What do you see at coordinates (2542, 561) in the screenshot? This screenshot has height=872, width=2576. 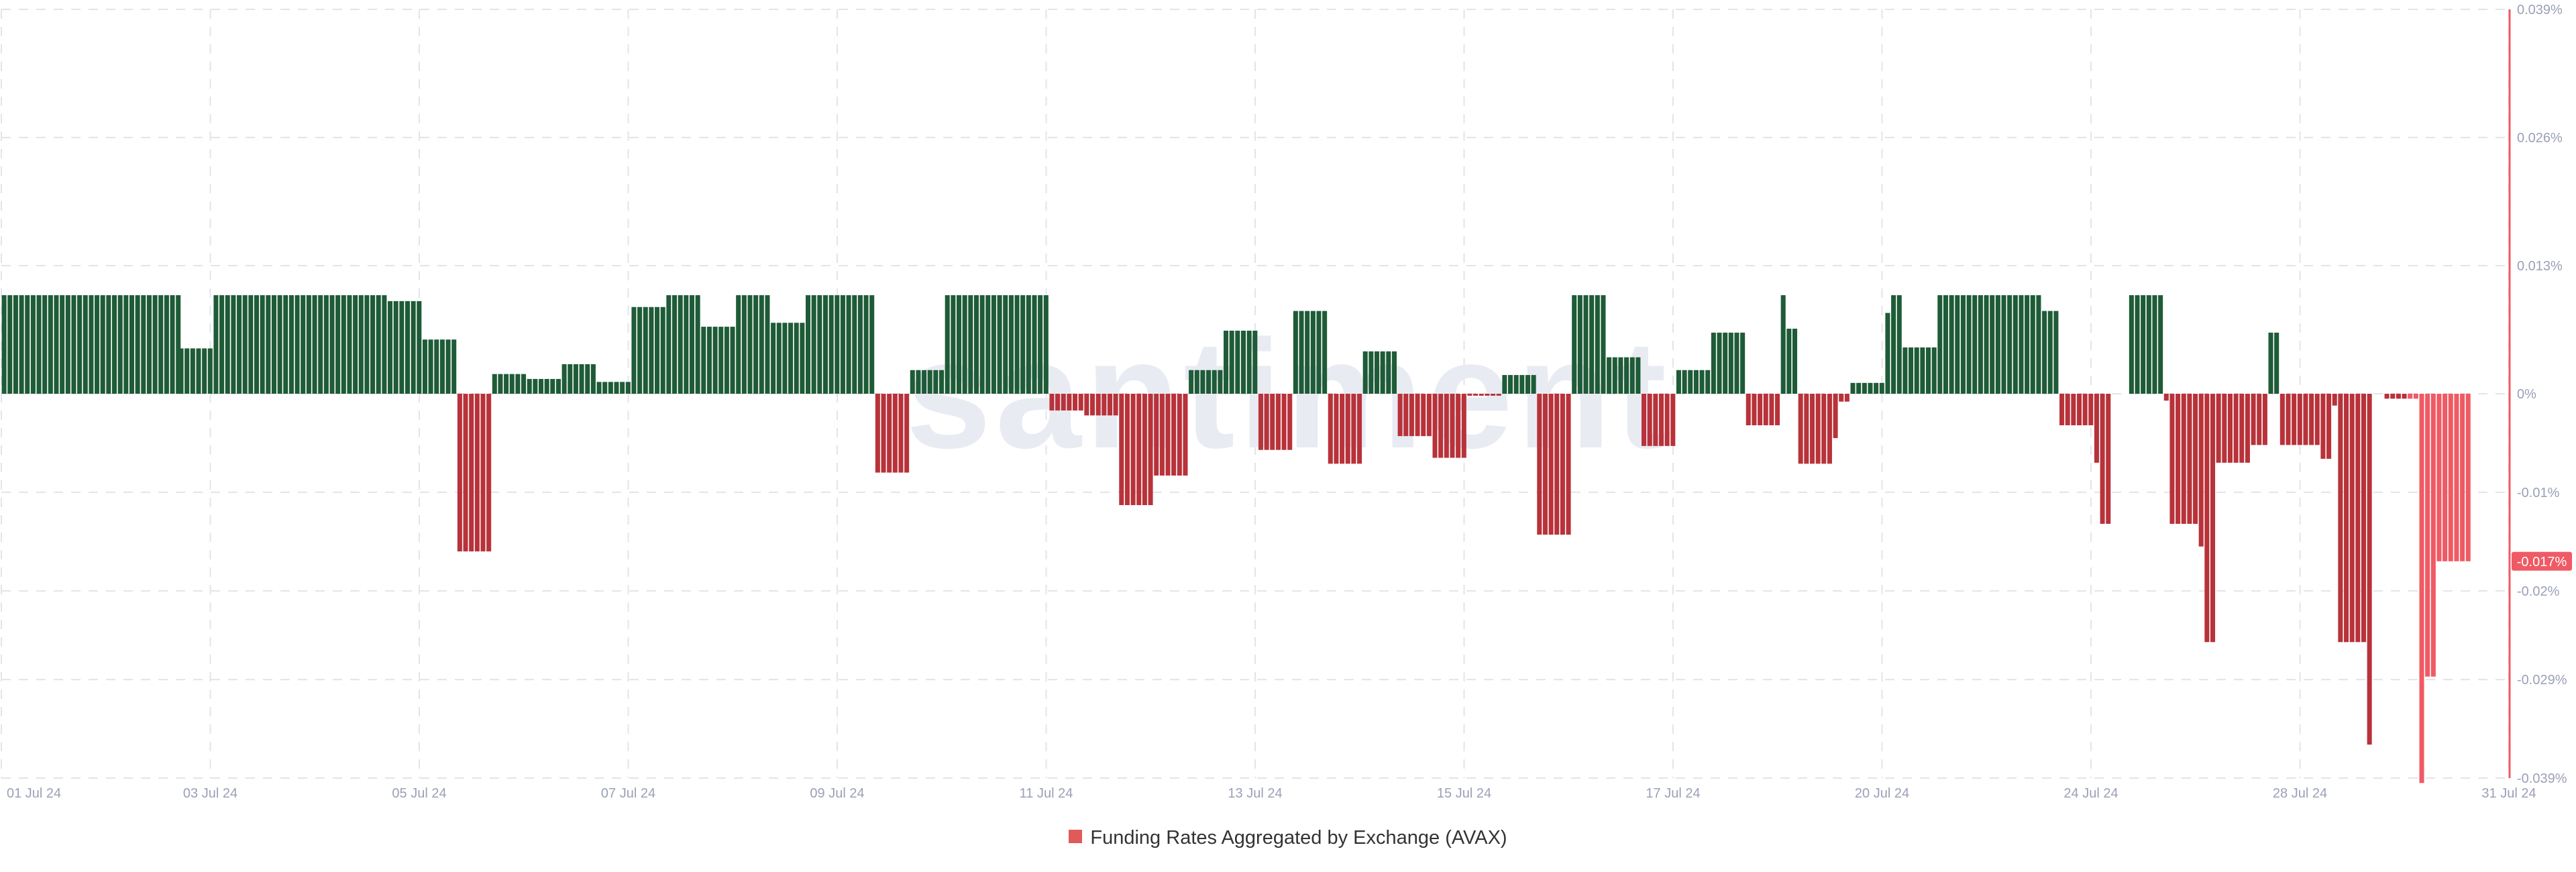 I see `current-value-badge` at bounding box center [2542, 561].